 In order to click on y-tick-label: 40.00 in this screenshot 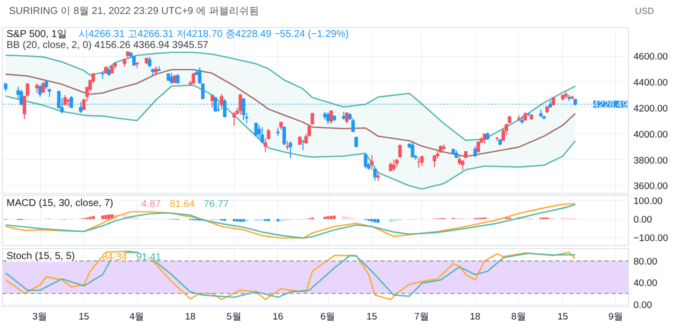, I will do `click(646, 284)`.